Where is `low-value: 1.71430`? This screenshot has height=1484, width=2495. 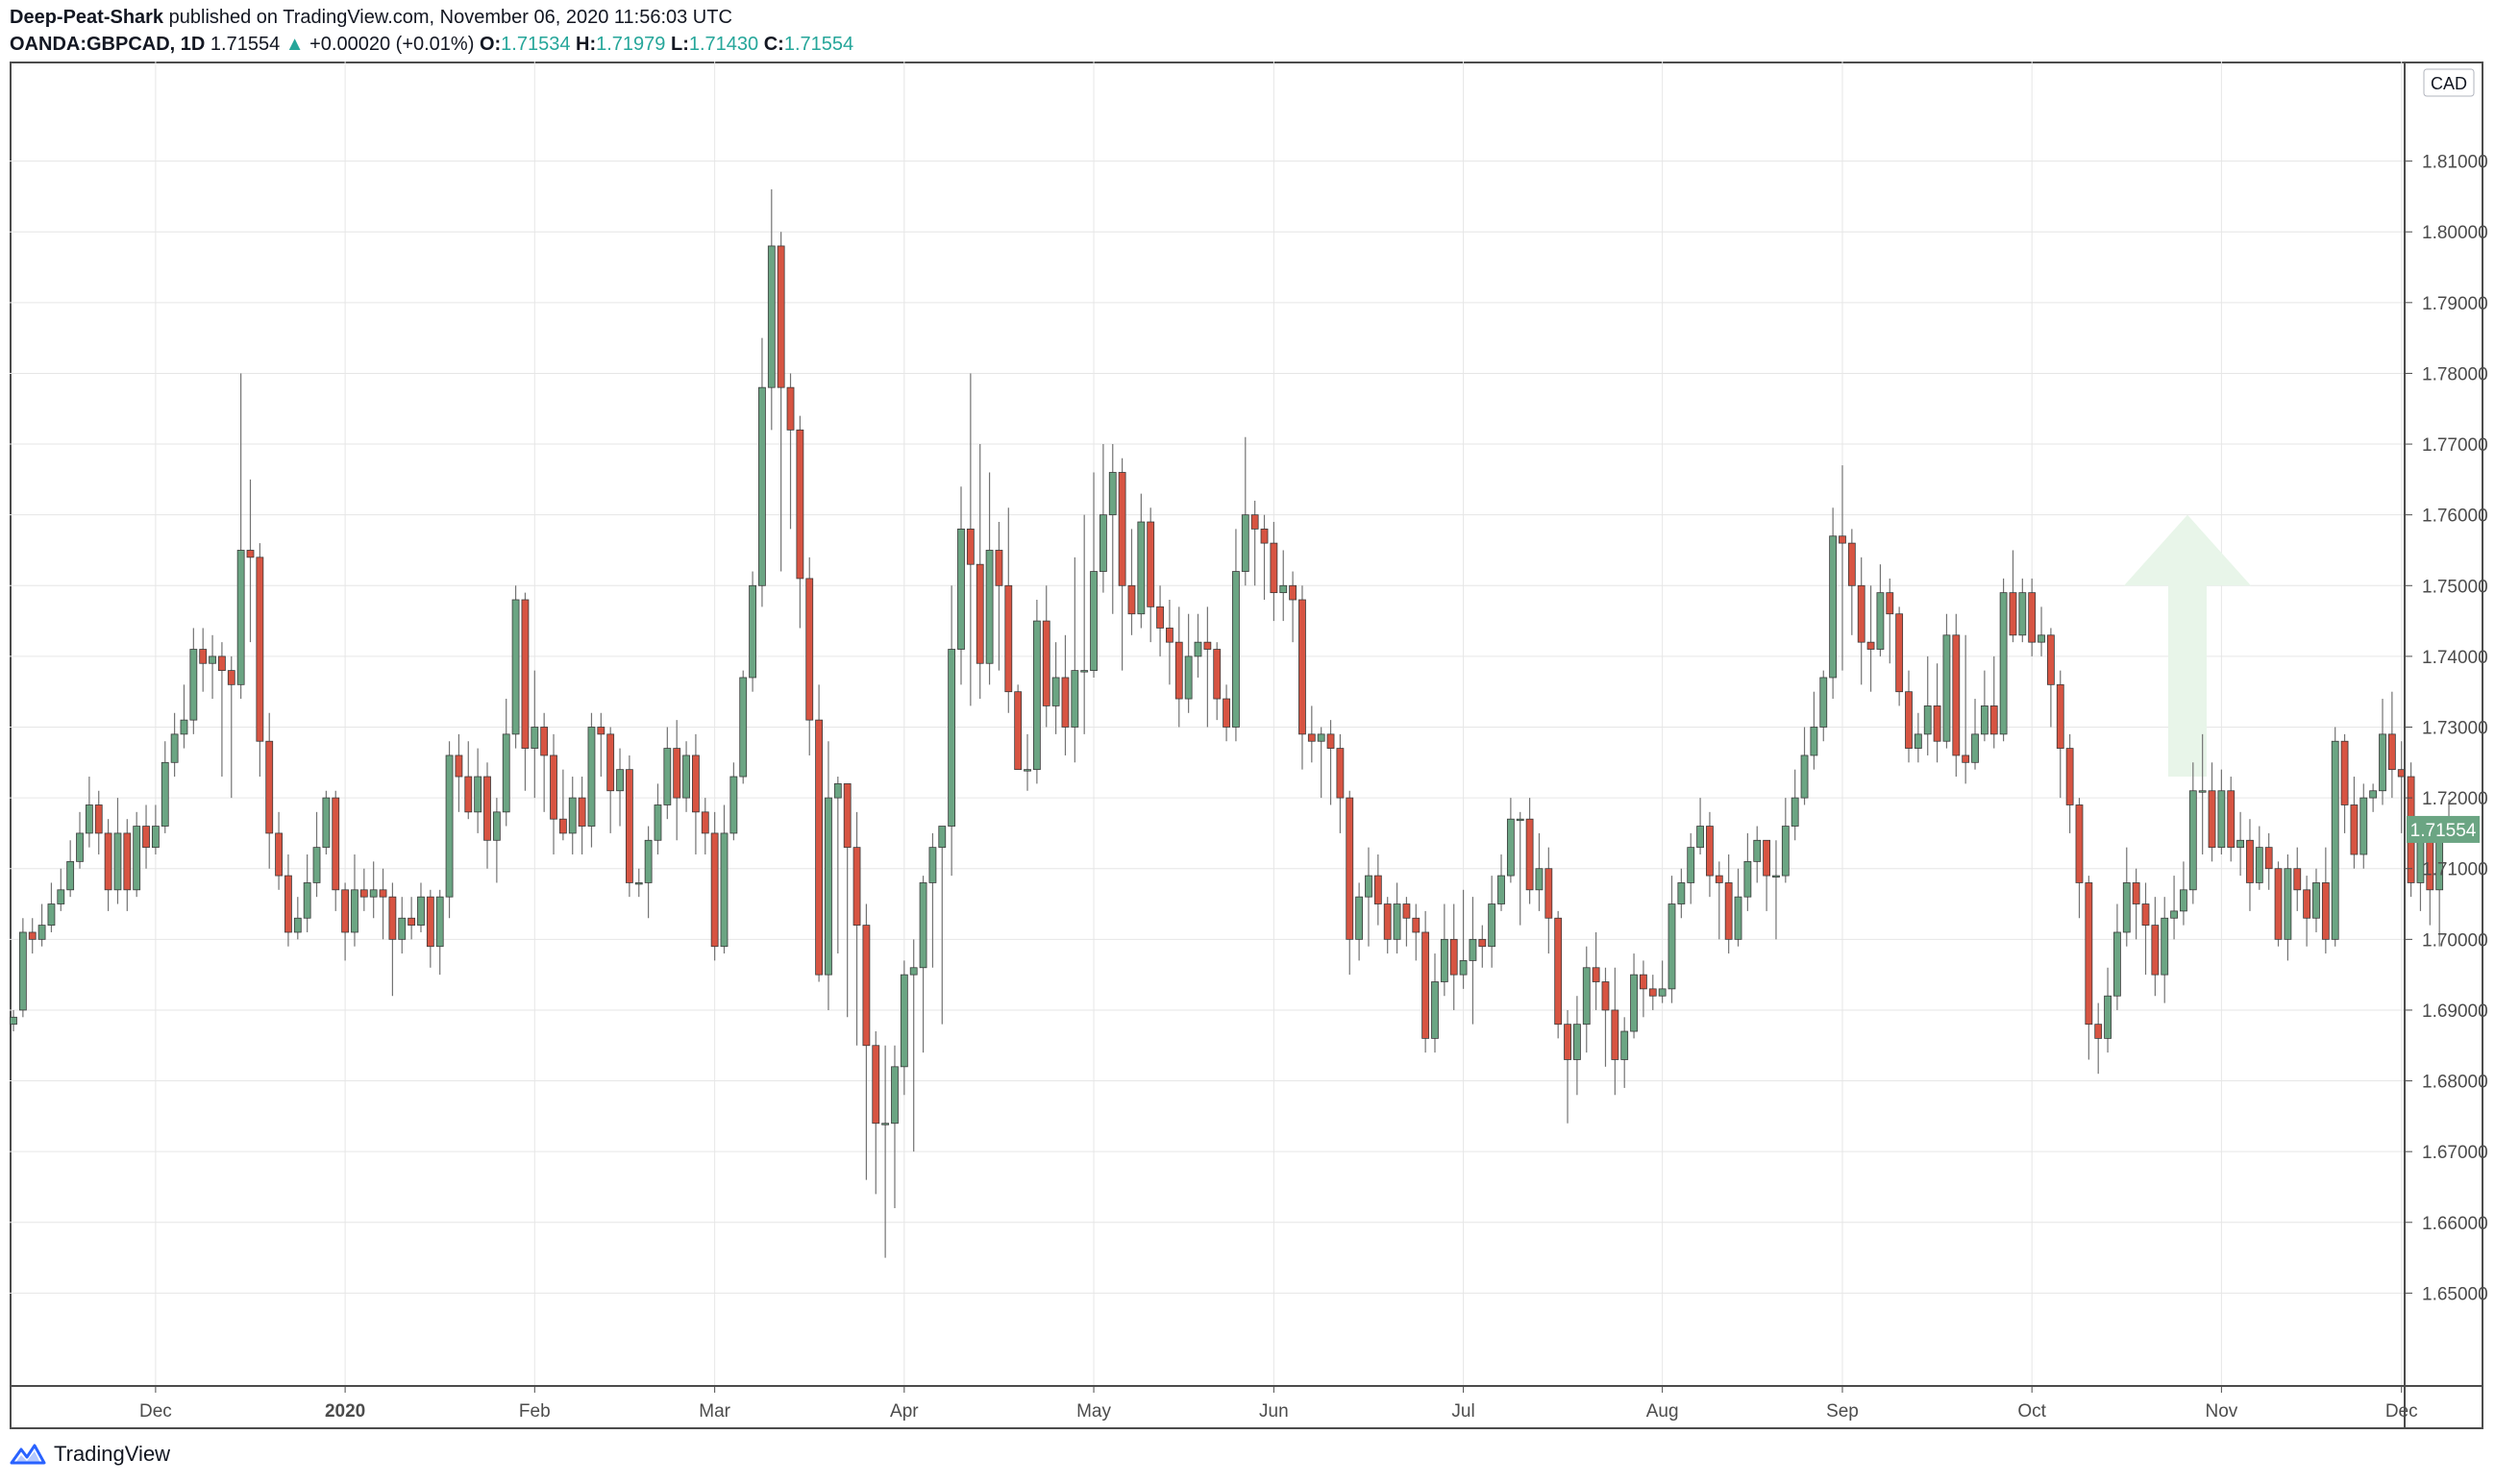 low-value: 1.71430 is located at coordinates (723, 44).